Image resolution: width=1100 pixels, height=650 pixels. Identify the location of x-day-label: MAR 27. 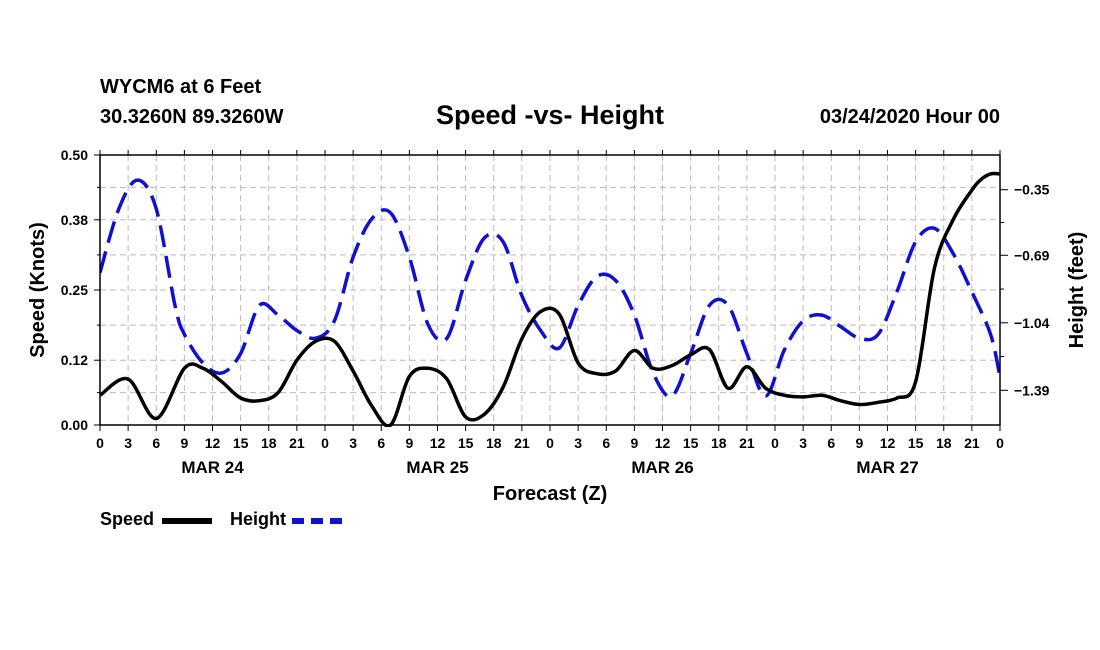
(887, 467).